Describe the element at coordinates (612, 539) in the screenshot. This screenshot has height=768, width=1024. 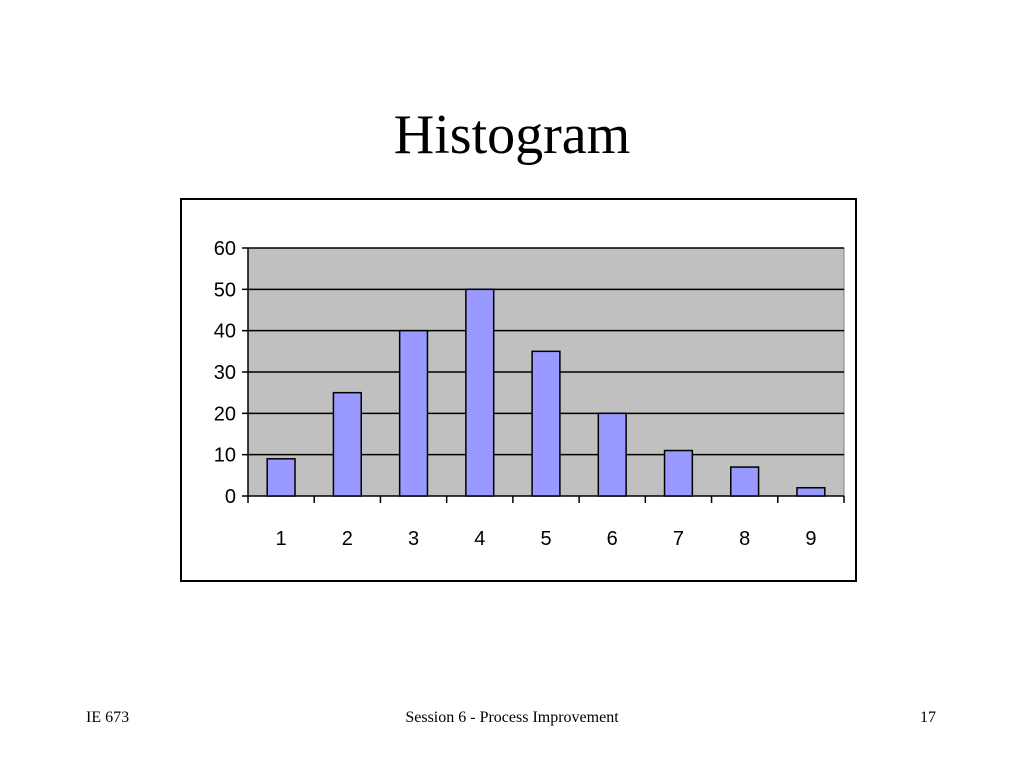
I see `x-tick-label: 6` at that location.